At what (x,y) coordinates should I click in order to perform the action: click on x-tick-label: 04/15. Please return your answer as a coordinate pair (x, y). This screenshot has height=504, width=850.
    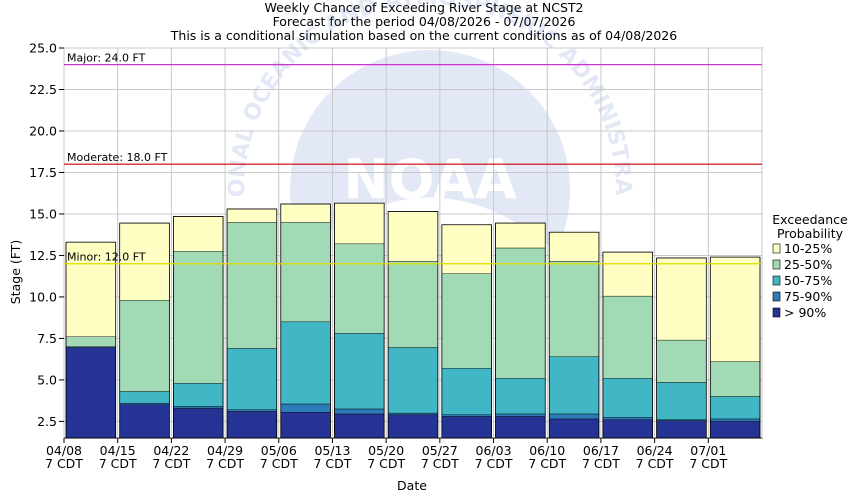
    Looking at the image, I should click on (118, 450).